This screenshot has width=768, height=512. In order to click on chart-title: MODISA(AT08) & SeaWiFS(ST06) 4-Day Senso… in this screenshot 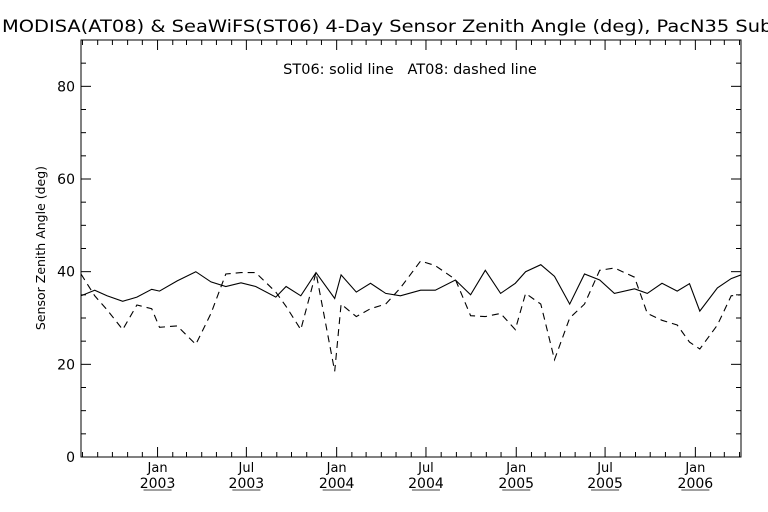, I will do `click(385, 26)`.